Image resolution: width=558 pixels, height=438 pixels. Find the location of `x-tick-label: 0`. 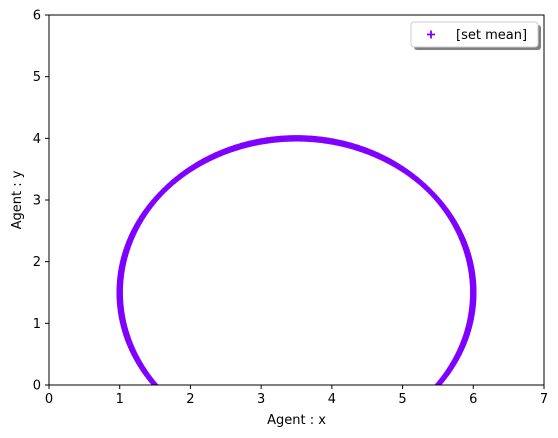

x-tick-label: 0 is located at coordinates (49, 399).